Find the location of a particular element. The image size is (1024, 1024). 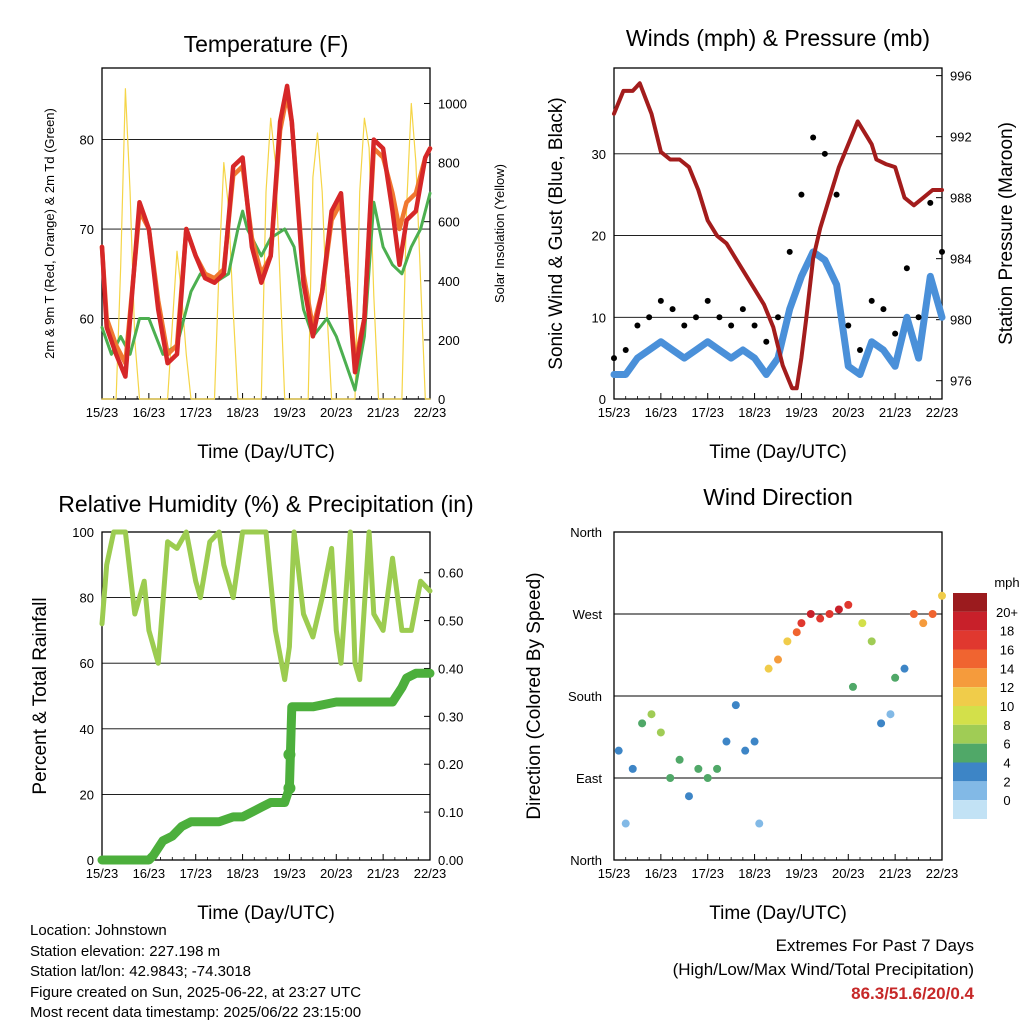

y-tick-label: 100 is located at coordinates (83, 532).